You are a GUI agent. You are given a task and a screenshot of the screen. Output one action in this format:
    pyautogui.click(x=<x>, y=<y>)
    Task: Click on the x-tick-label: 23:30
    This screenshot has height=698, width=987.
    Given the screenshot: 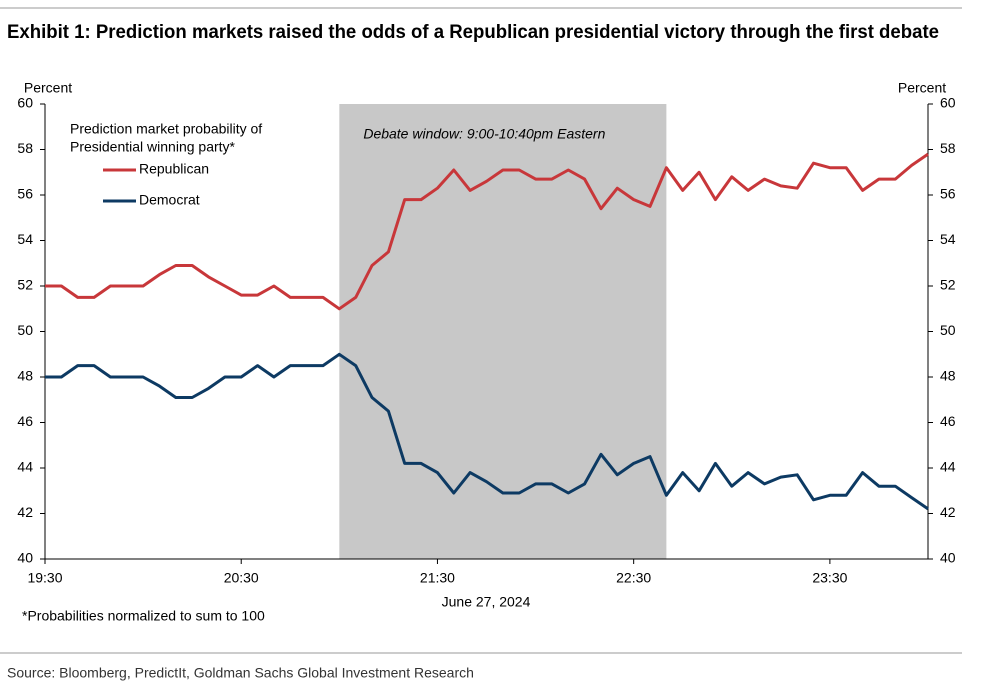 What is the action you would take?
    pyautogui.click(x=829, y=578)
    